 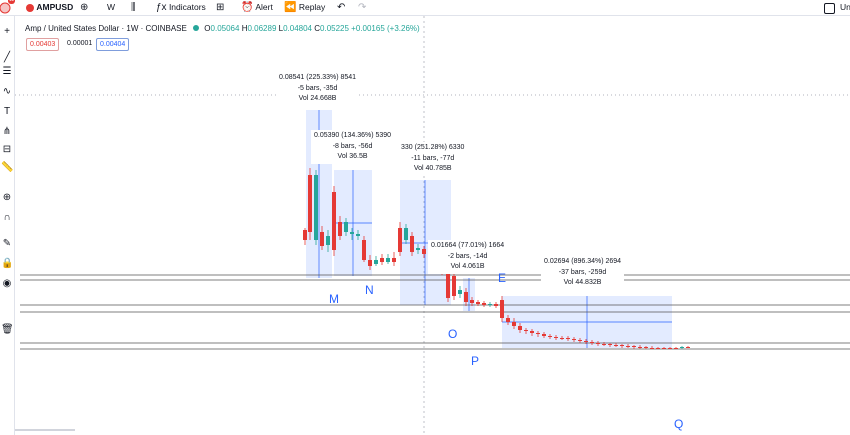 I want to click on wave-label-m: M, so click(x=334, y=299).